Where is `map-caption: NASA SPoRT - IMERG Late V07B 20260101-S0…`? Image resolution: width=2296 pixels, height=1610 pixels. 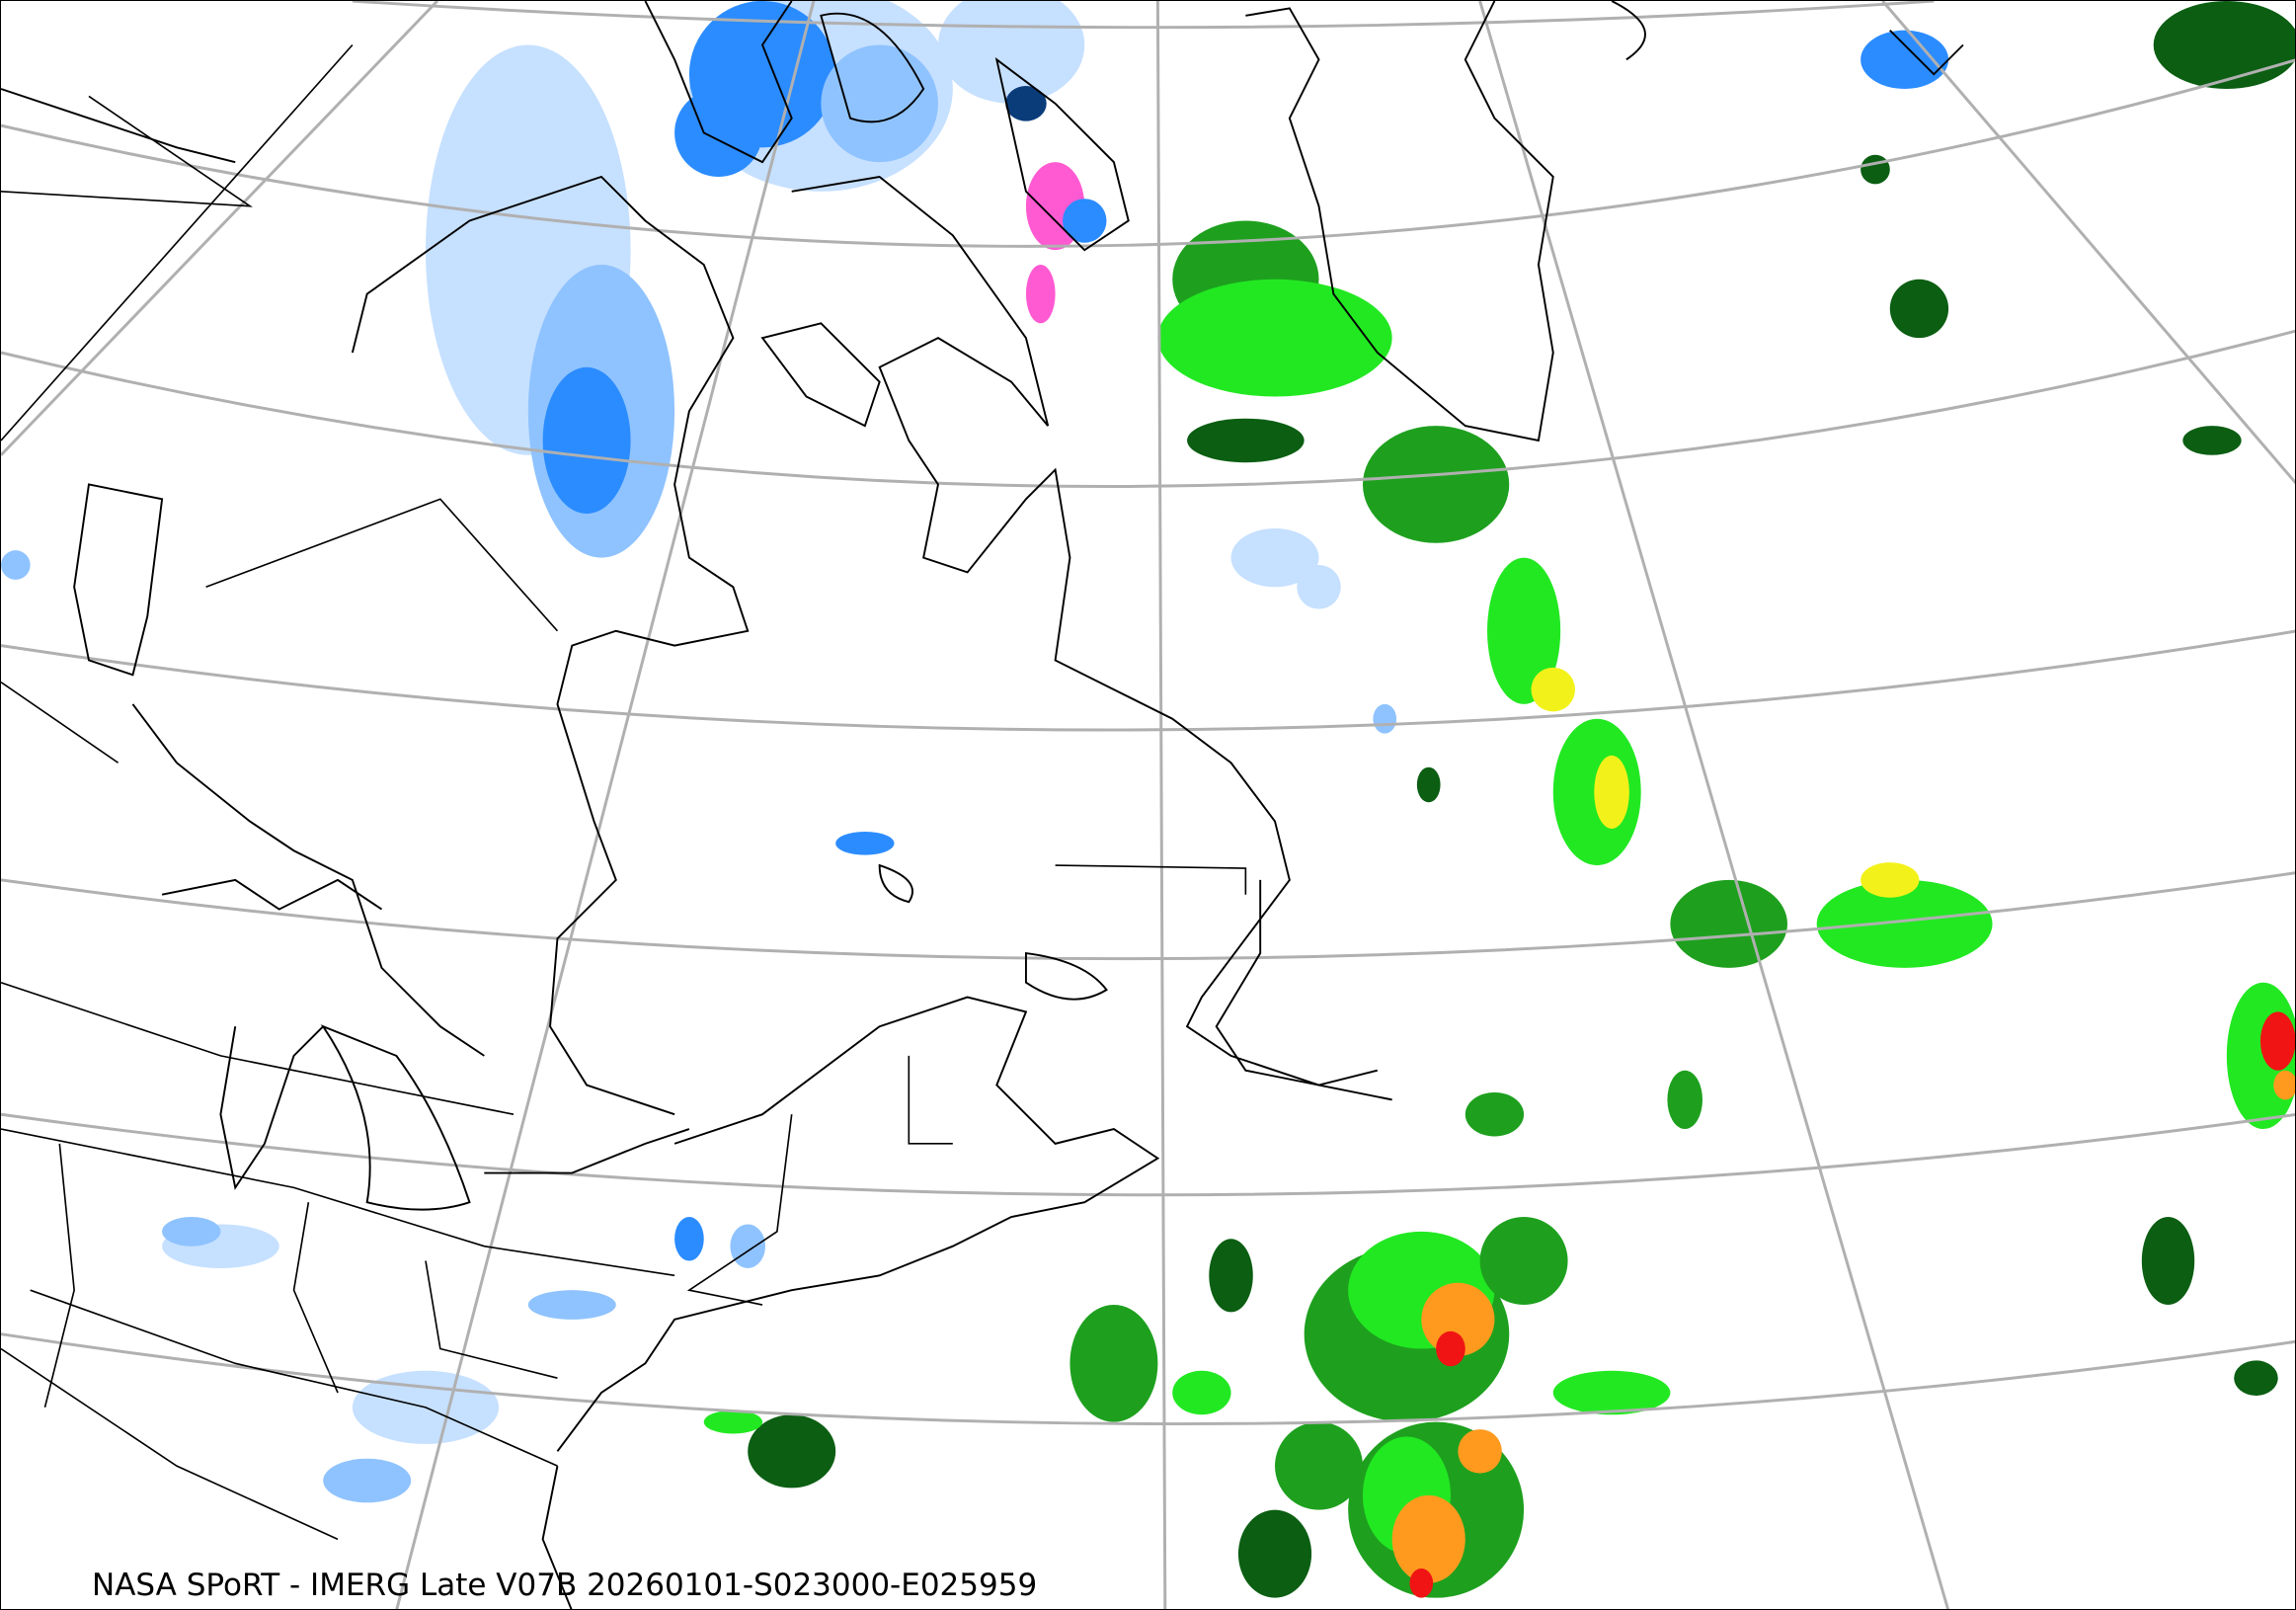
map-caption: NASA SPoRT - IMERG Late V07B 20260101-S0… is located at coordinates (565, 1585).